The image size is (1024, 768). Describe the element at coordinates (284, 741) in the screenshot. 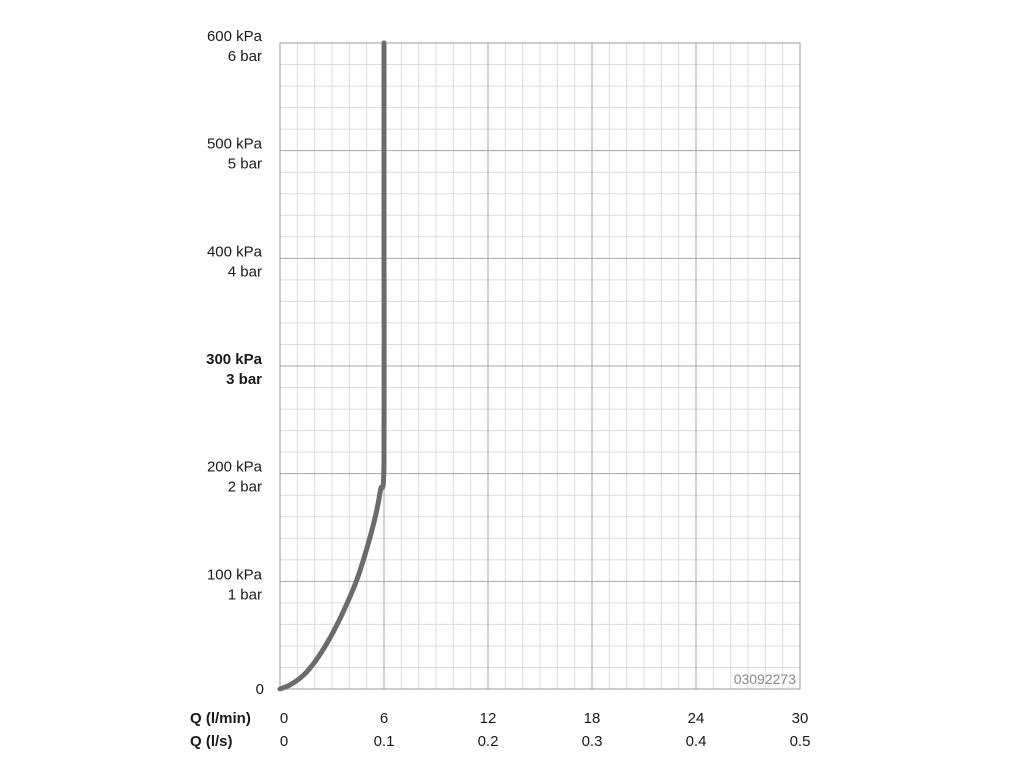

I see `x-tick-label-secondary: 0` at that location.